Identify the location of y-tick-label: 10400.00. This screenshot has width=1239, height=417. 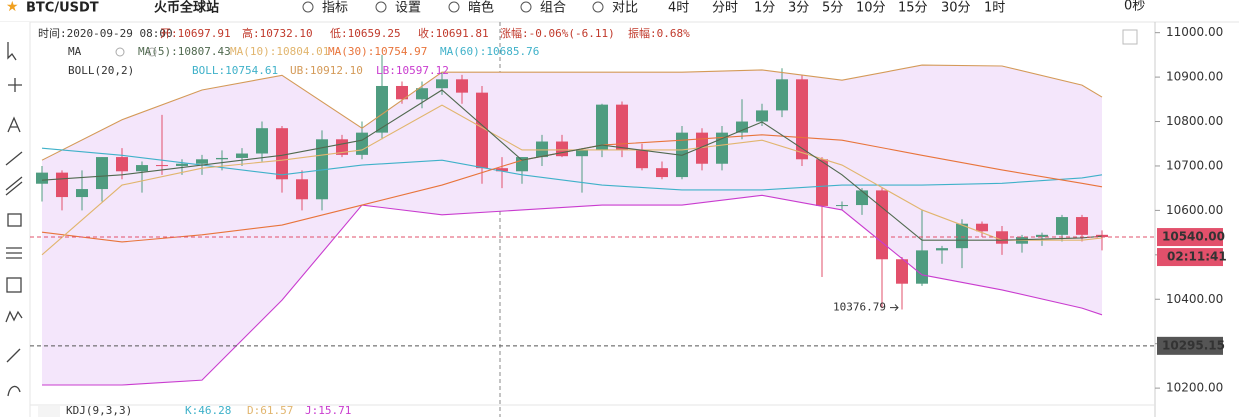
(1194, 299).